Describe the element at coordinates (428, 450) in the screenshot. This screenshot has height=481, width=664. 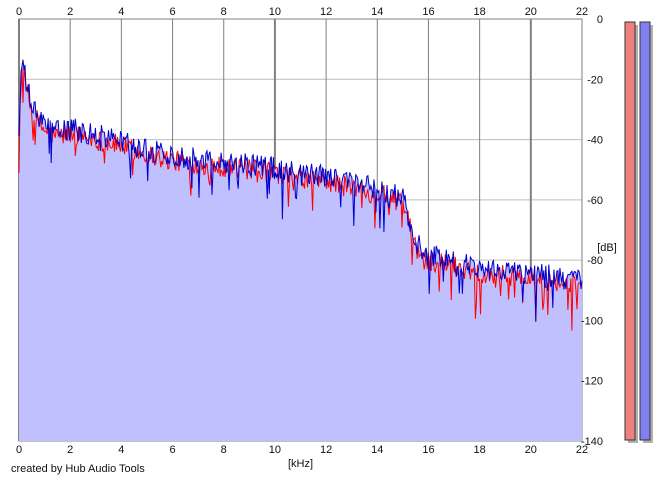
I see `x-tick-label-bottom: 16` at that location.